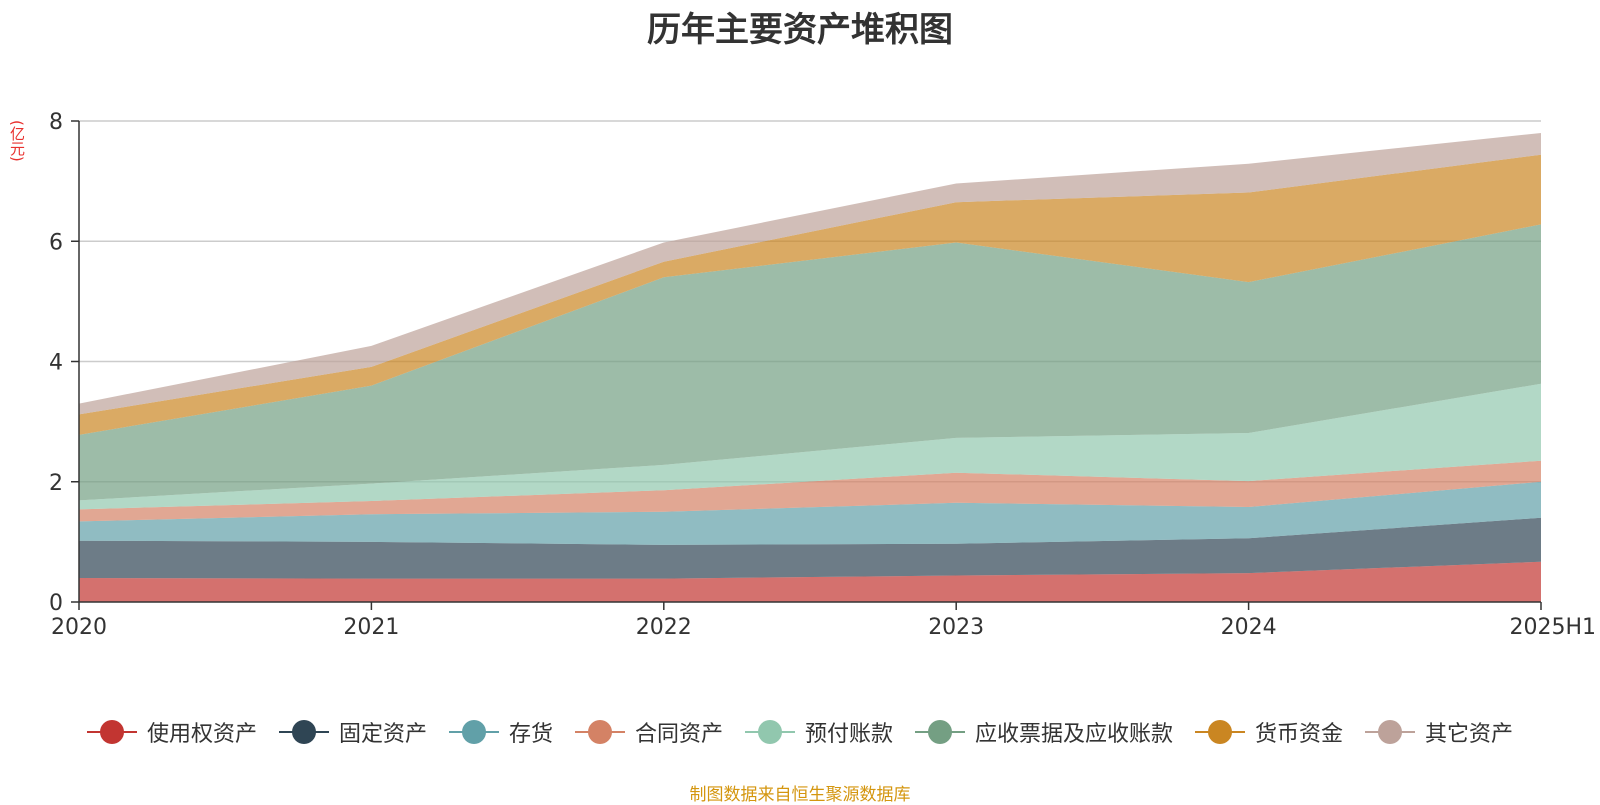 This screenshot has width=1600, height=805. Describe the element at coordinates (1299, 734) in the screenshot. I see `legend-label: 货币资金` at that location.